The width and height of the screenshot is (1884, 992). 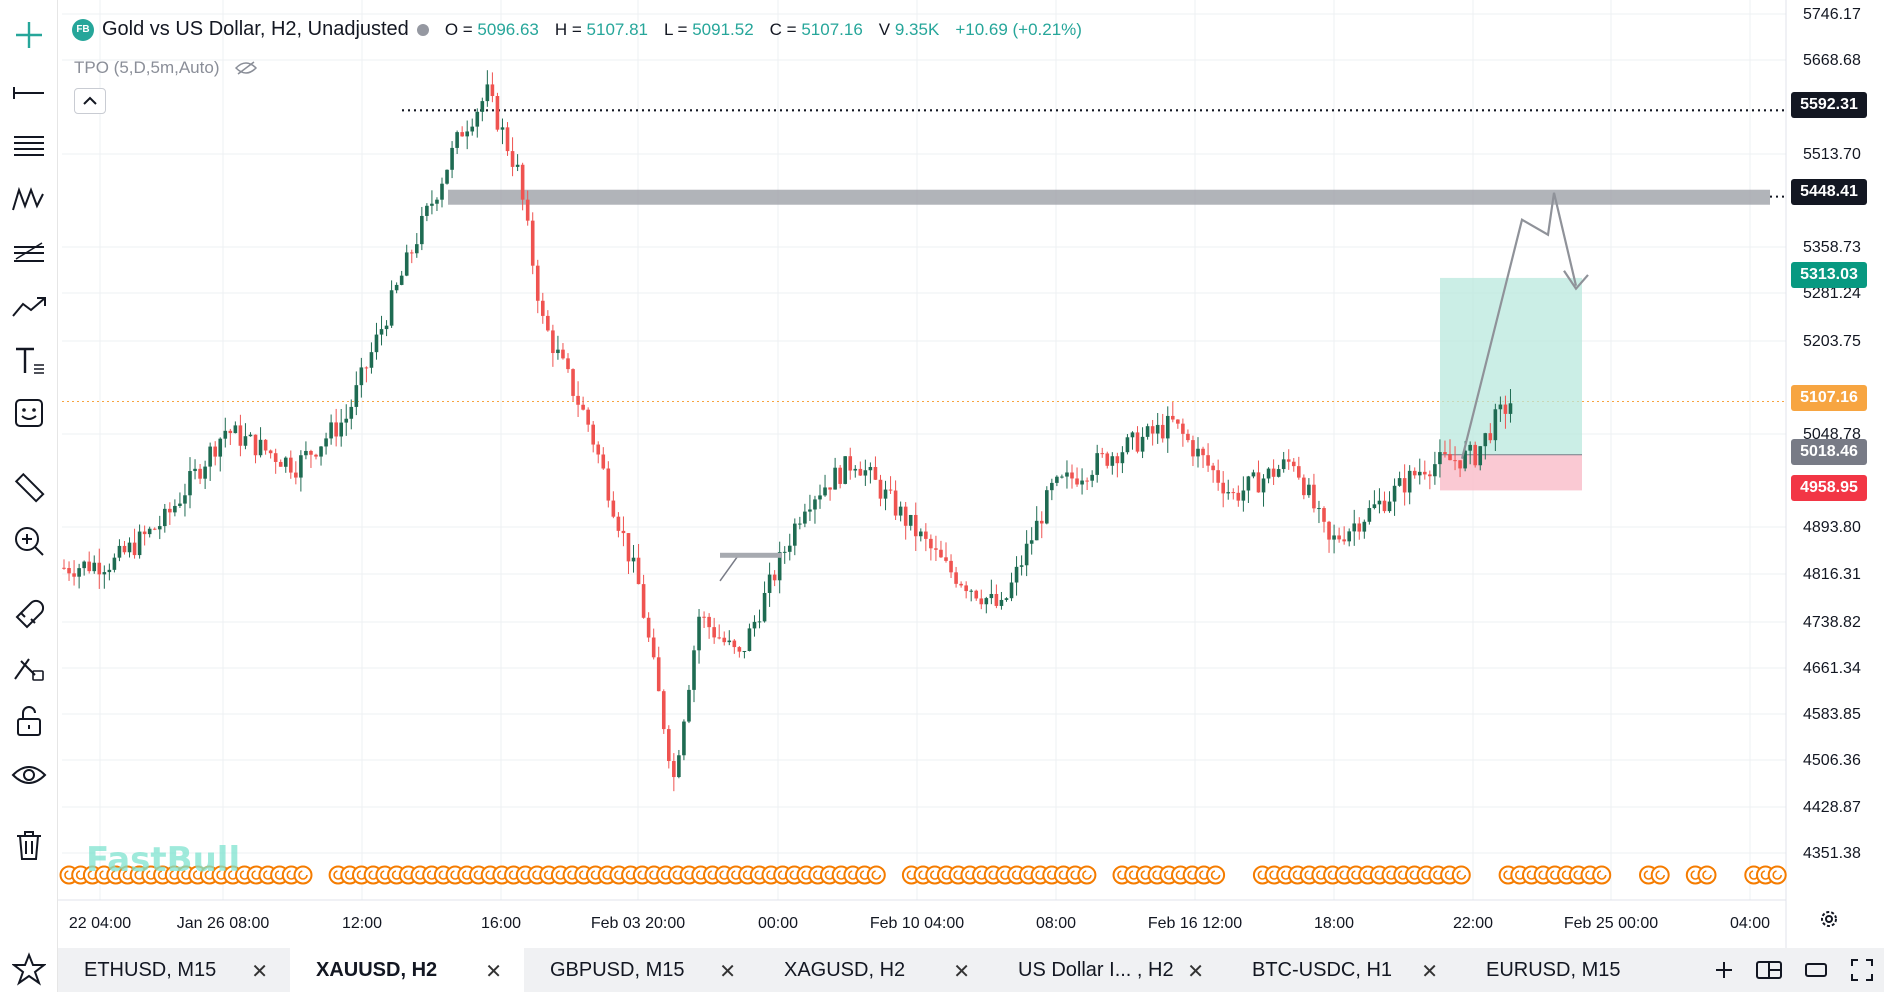 I want to click on x-tick-label: 22 04:00, so click(x=100, y=923).